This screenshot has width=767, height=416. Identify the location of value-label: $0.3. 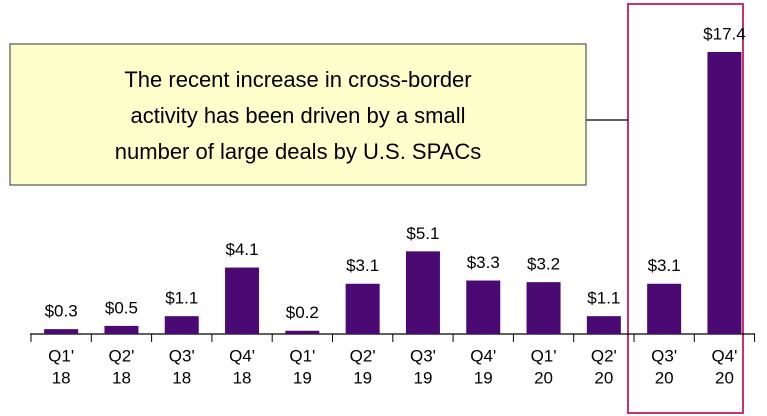
(61, 311).